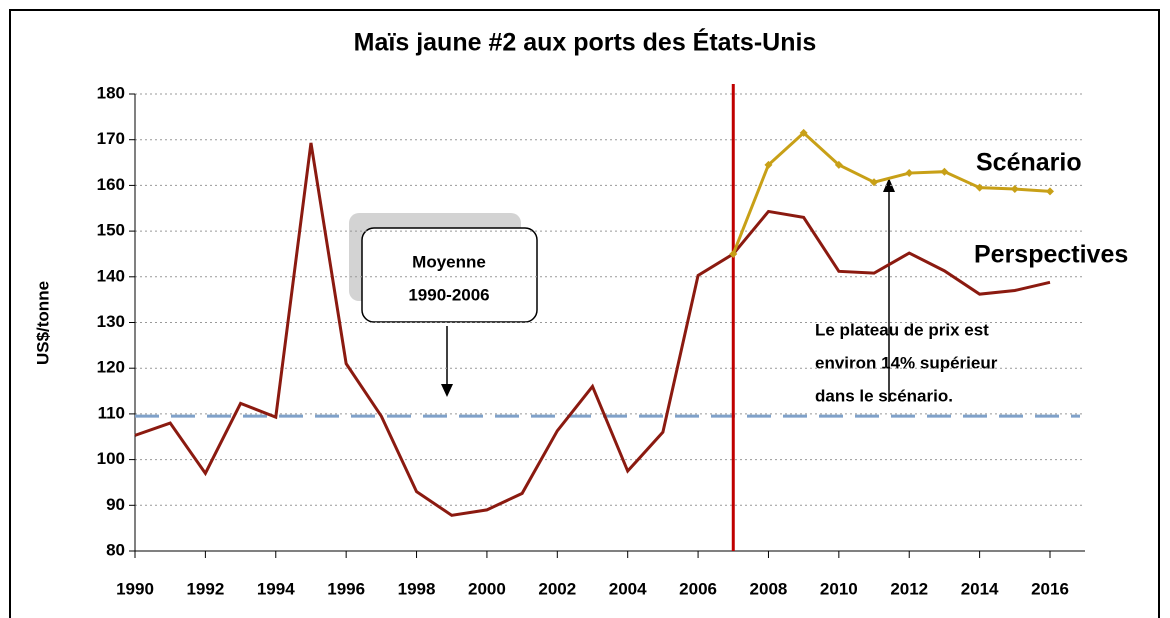 The image size is (1170, 618). I want to click on note-box, so click(449, 275).